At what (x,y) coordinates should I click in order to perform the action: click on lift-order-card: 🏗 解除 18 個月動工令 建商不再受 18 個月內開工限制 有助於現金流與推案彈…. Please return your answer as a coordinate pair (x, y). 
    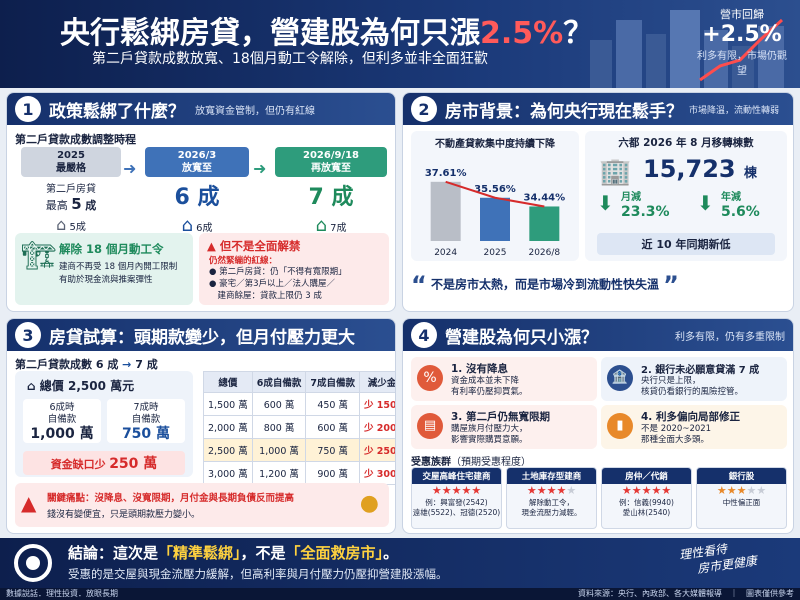
    Looking at the image, I should click on (104, 269).